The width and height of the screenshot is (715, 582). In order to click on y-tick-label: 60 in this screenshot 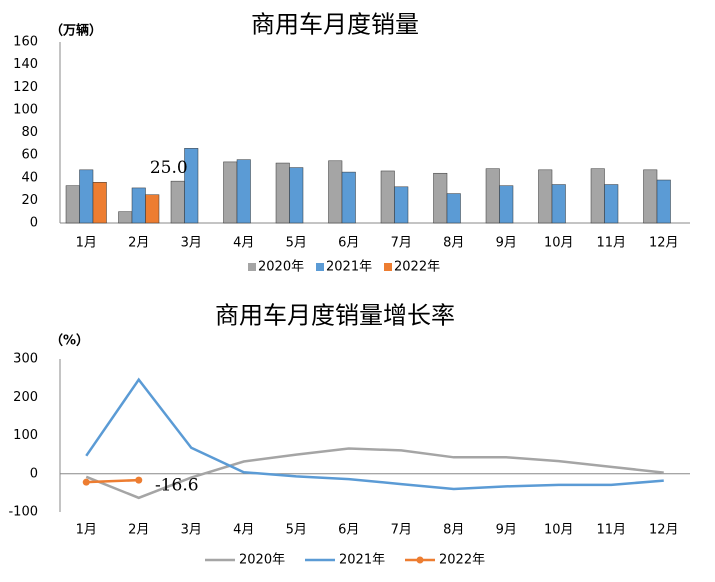, I will do `click(29, 155)`.